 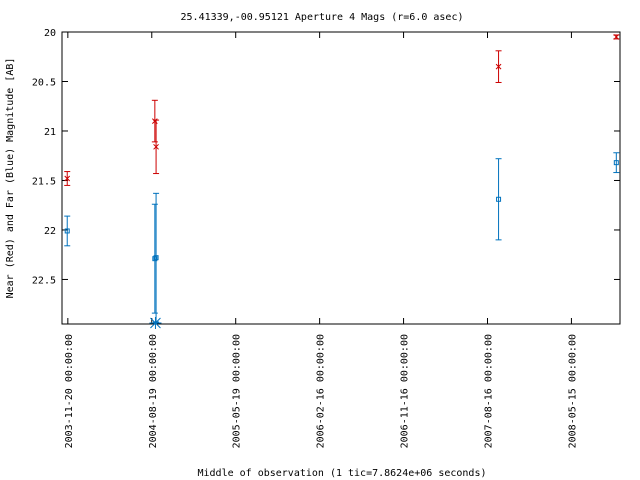 I want to click on y-axis-label: Near (Red) and Far (Blue) Magnitude [AB], so click(x=10, y=178).